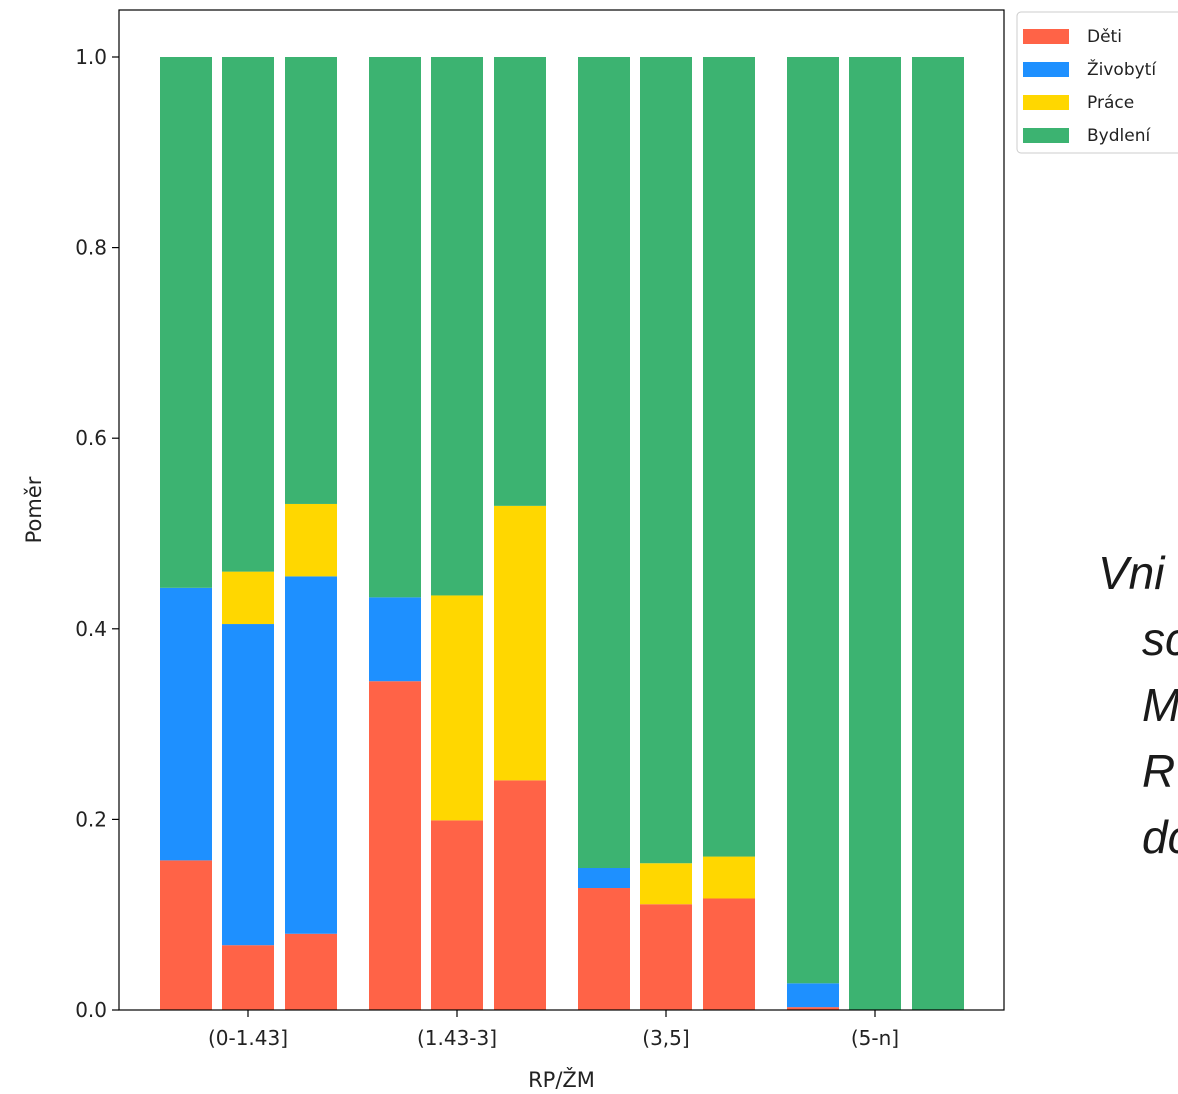 Image resolution: width=1178 pixels, height=1094 pixels. What do you see at coordinates (1160, 639) in the screenshot?
I see `side-text-line: sc` at bounding box center [1160, 639].